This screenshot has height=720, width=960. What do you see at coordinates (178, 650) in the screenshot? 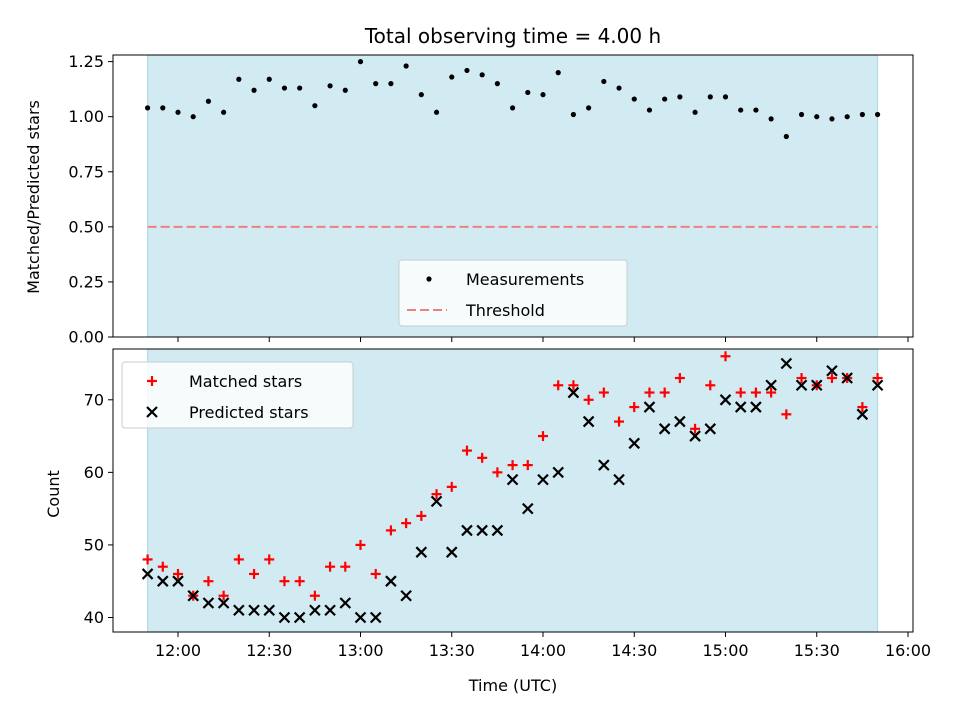
I see `bottom-xtick-label-0: 12:00` at bounding box center [178, 650].